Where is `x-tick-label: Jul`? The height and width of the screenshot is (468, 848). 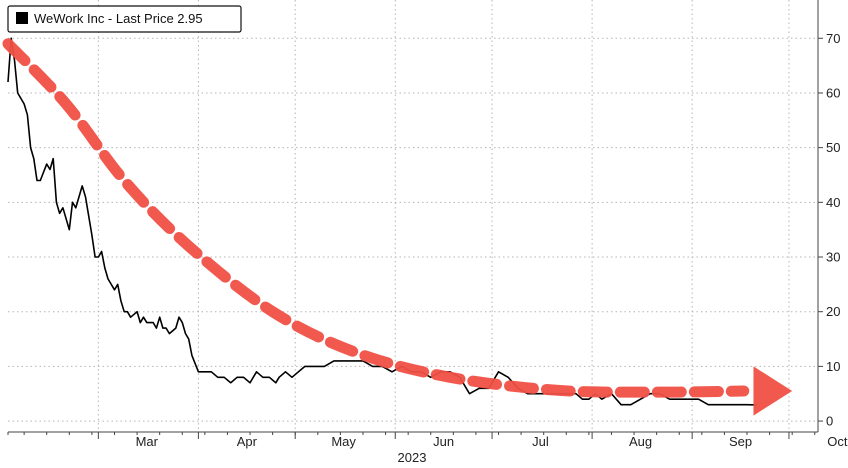
x-tick-label: Jul is located at coordinates (540, 441).